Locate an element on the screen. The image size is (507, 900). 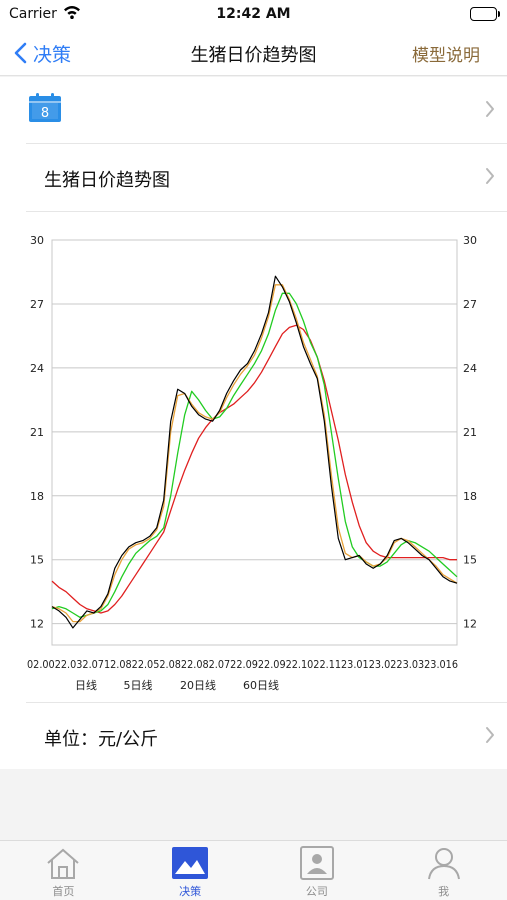
calendar-icon: 8 is located at coordinates (45, 107).